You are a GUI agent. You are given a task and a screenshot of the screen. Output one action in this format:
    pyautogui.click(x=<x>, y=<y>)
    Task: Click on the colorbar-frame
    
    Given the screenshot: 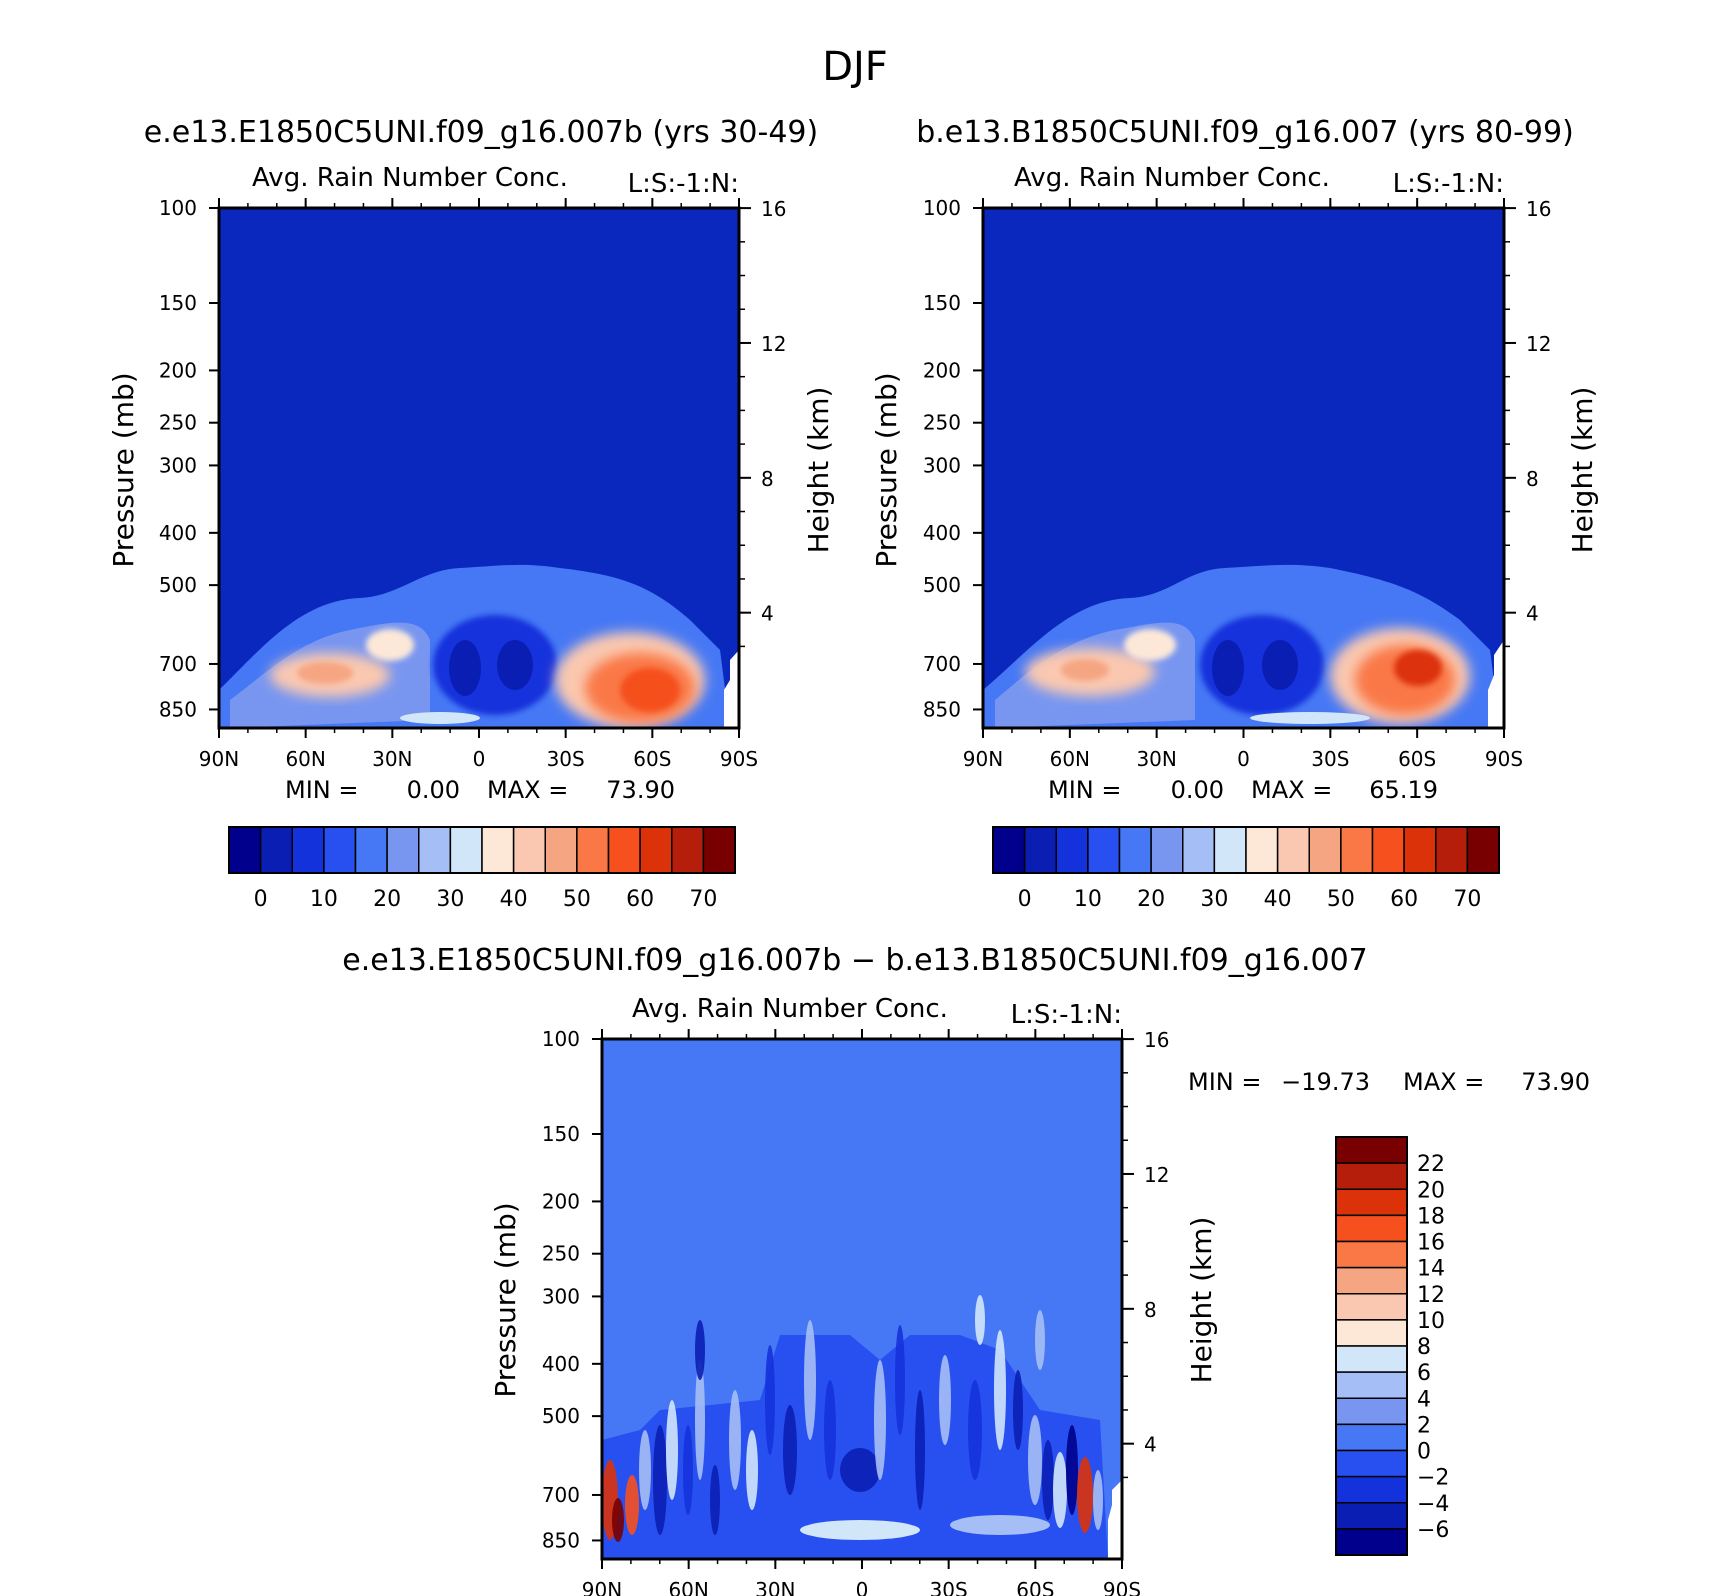 What is the action you would take?
    pyautogui.click(x=1246, y=850)
    